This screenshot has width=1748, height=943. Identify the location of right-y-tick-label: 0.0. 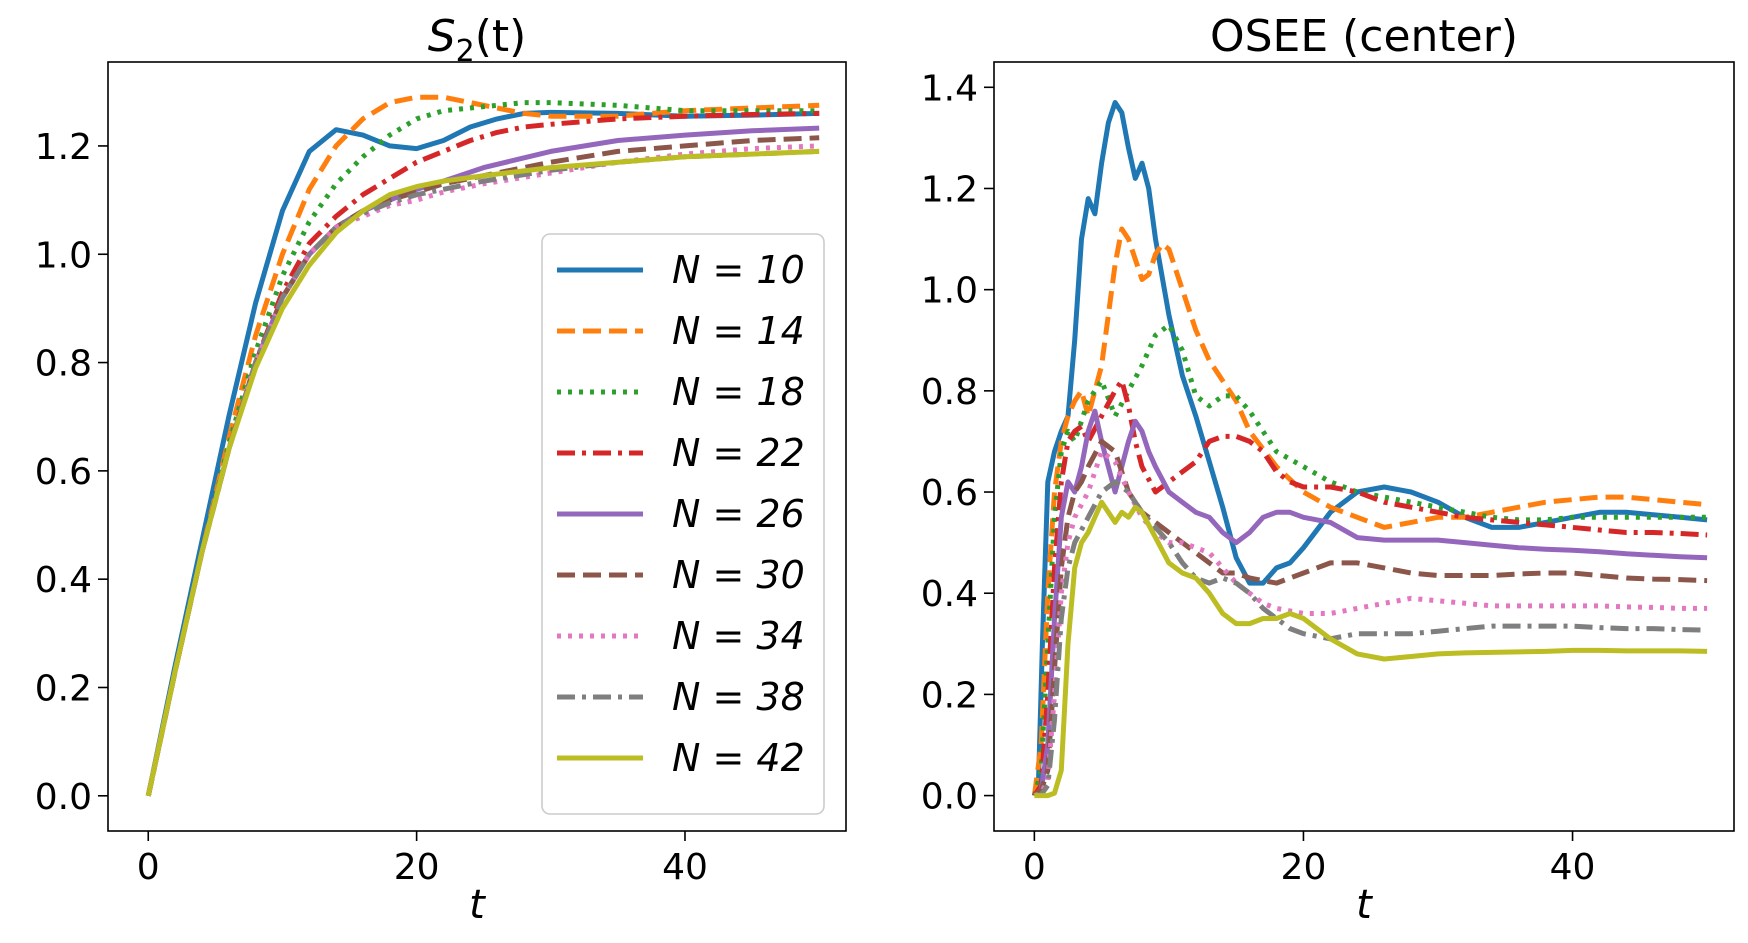
(949, 797).